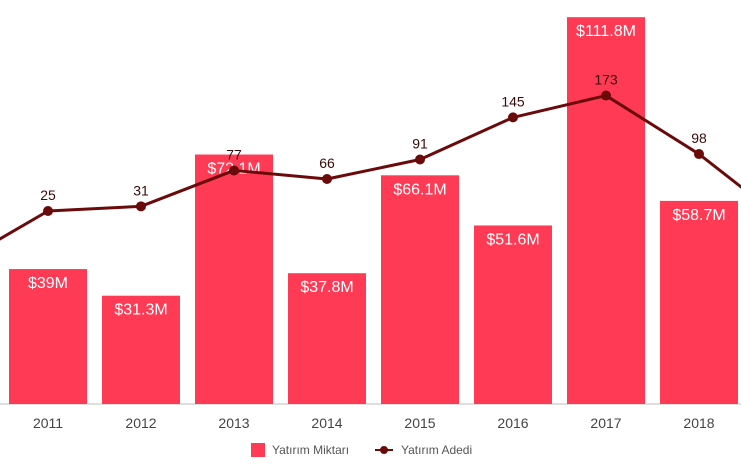 Image resolution: width=741 pixels, height=467 pixels. What do you see at coordinates (141, 349) in the screenshot?
I see `bar-2012` at bounding box center [141, 349].